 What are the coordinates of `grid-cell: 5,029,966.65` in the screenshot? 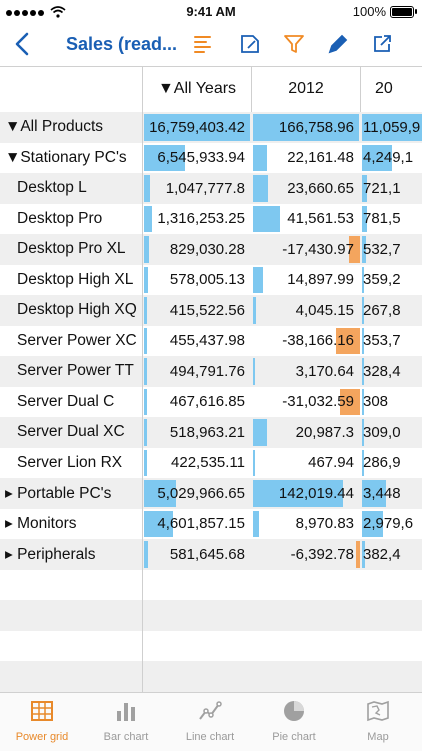 It's located at (197, 493).